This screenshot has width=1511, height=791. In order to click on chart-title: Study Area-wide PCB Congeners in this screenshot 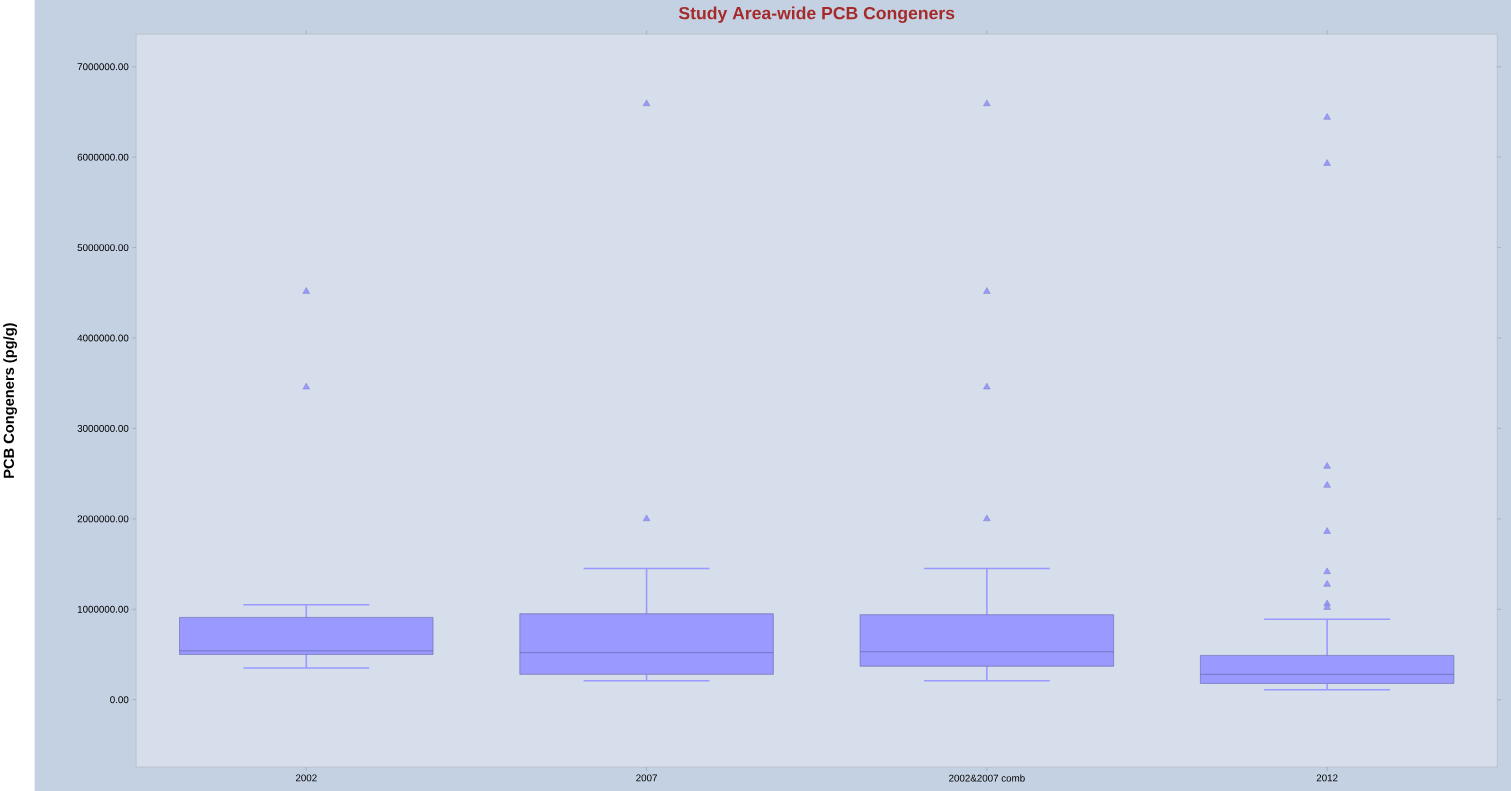, I will do `click(816, 14)`.